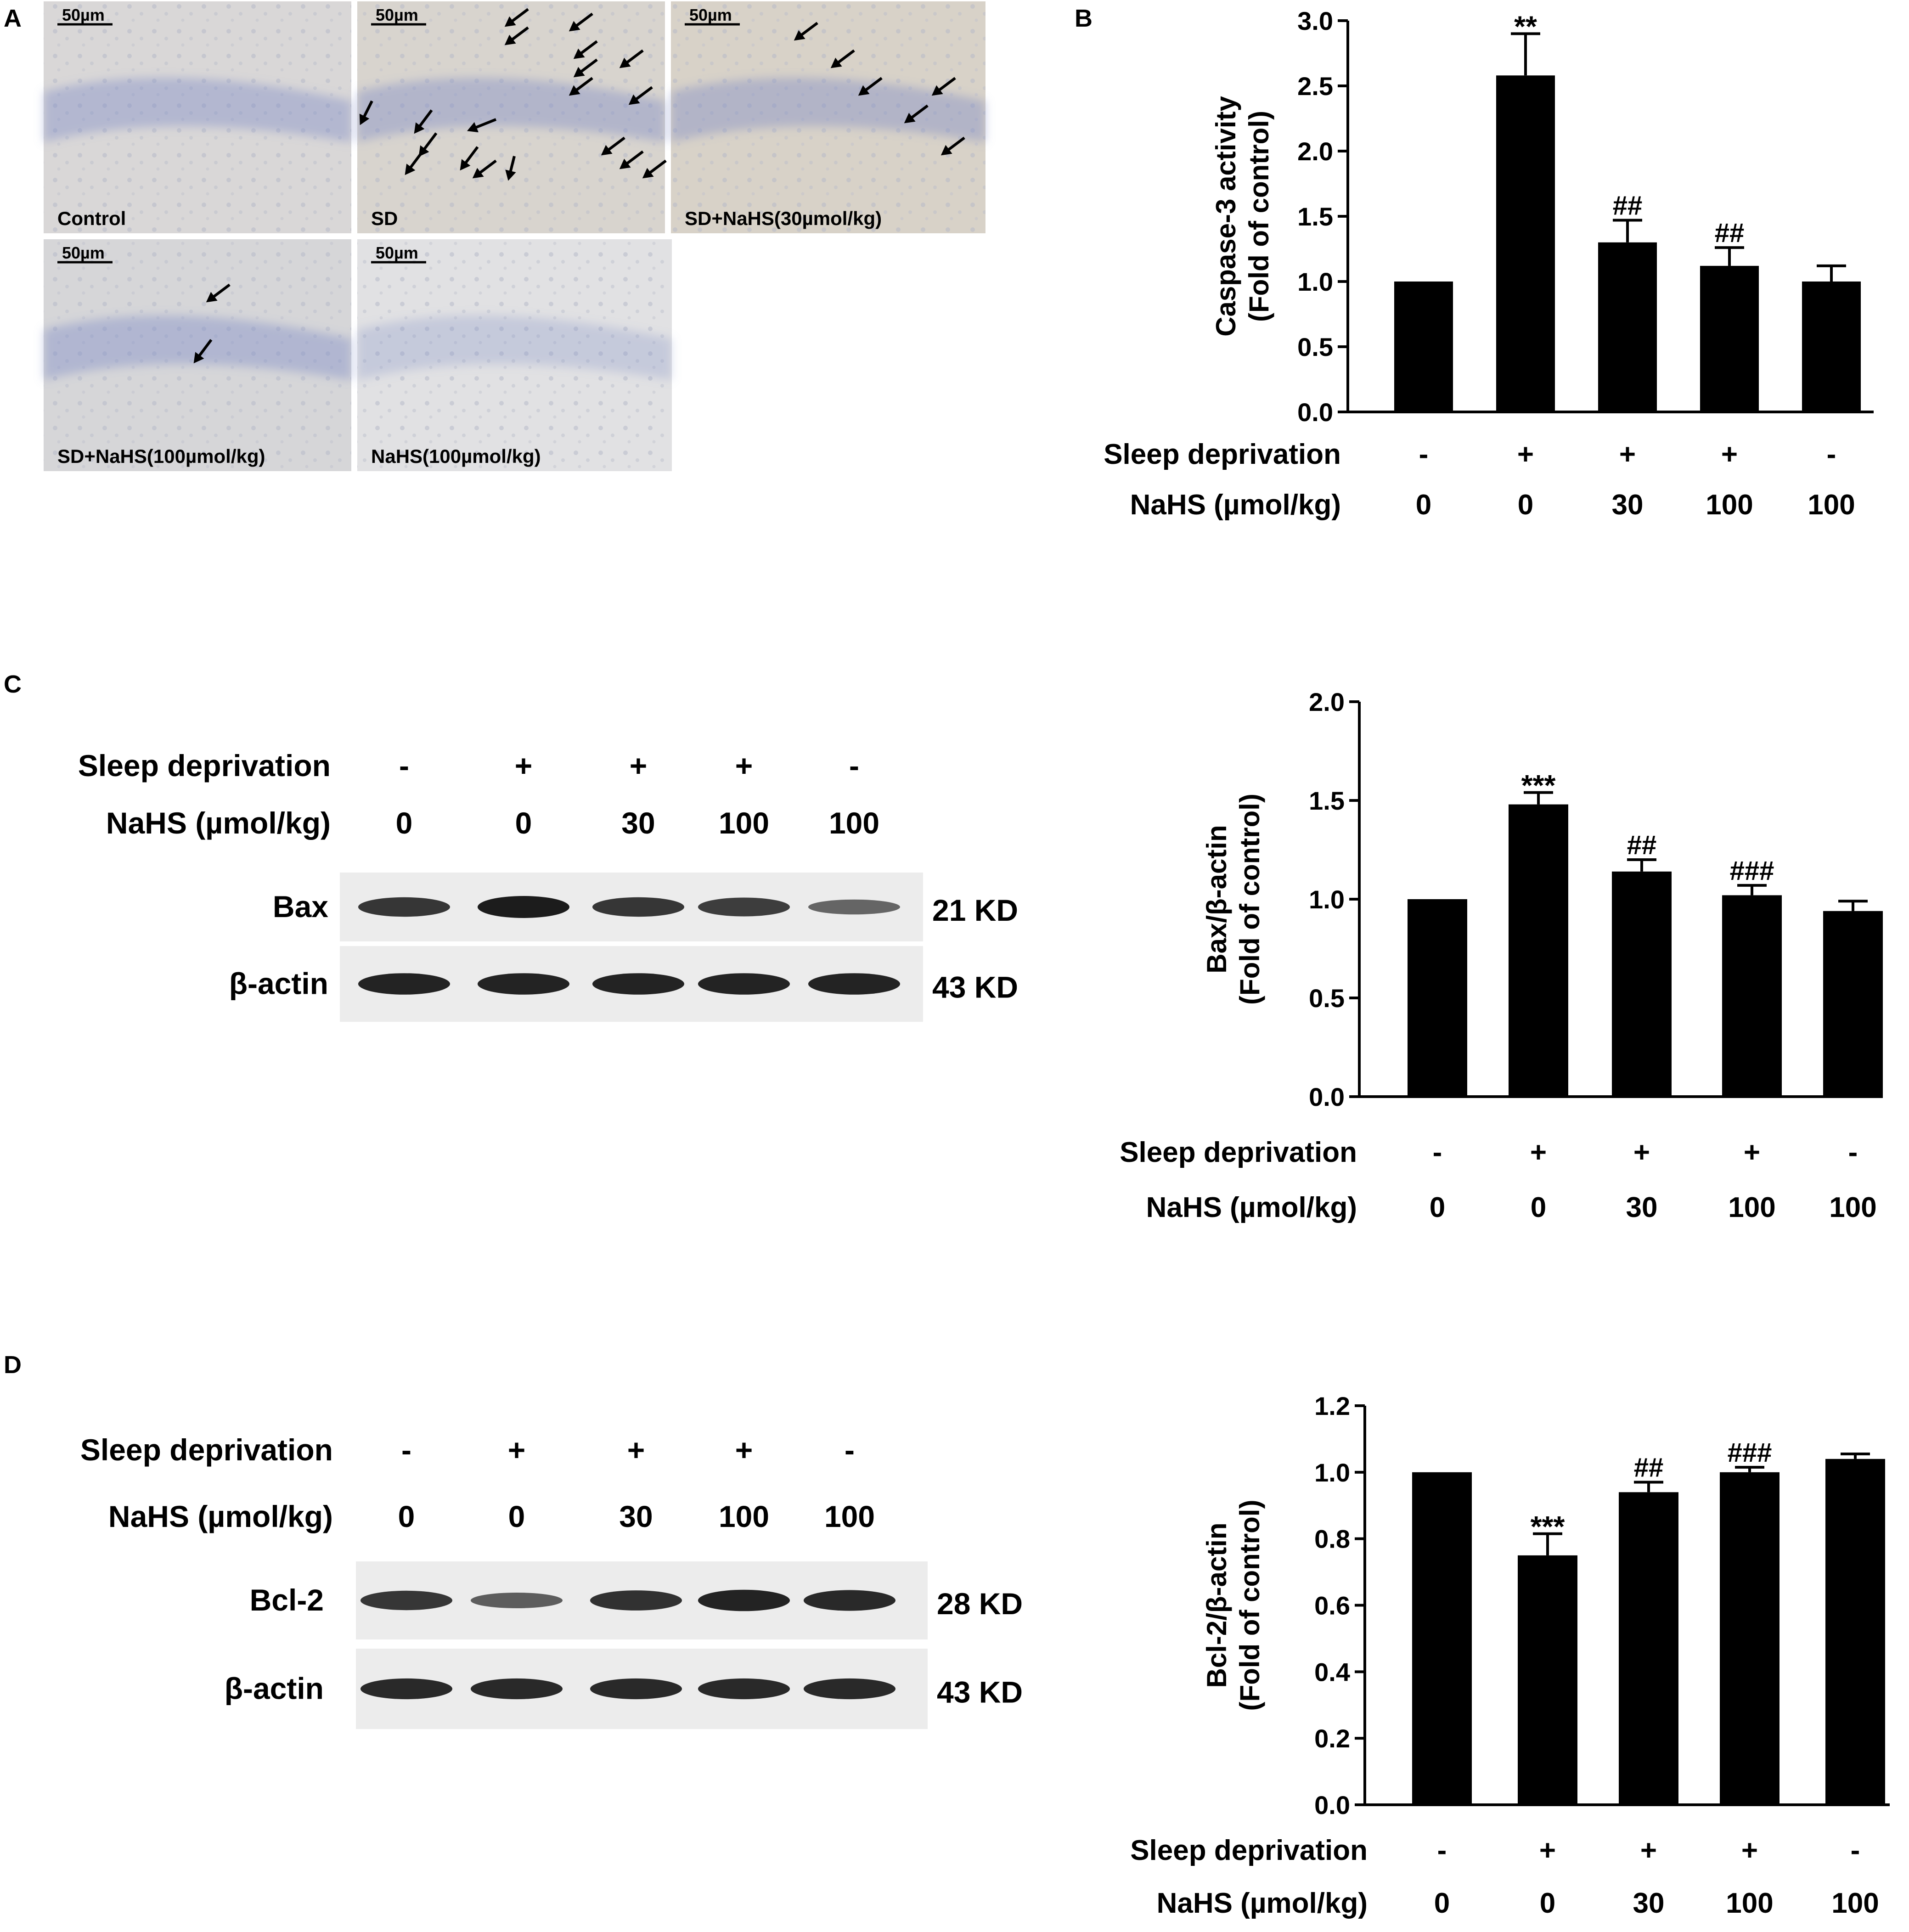  What do you see at coordinates (975, 910) in the screenshot?
I see `blot-kd-protein: 21 KD` at bounding box center [975, 910].